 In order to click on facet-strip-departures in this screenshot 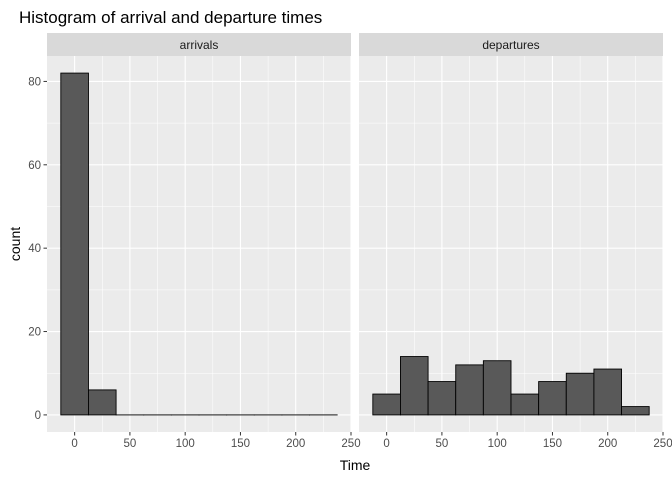, I will do `click(511, 44)`.